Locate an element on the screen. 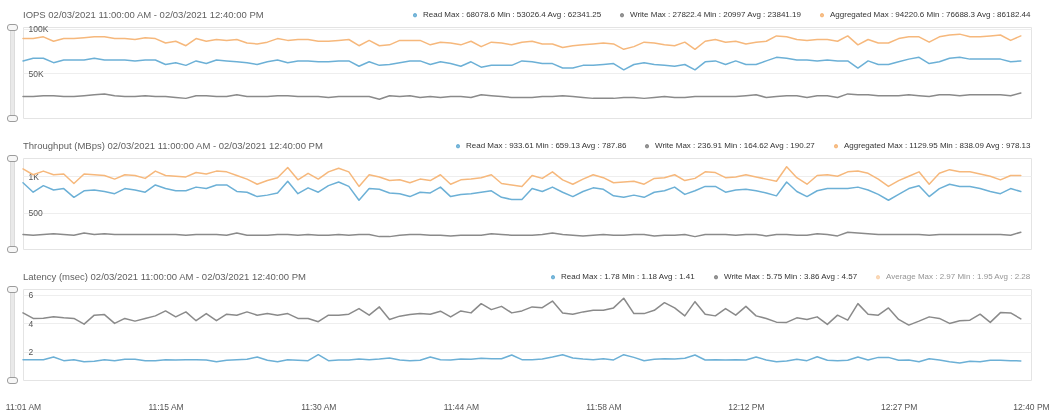 This screenshot has height=415, width=1050. legend-label: Write Max : 236.91 Min : 164.62 Avg : 190.27 is located at coordinates (735, 146).